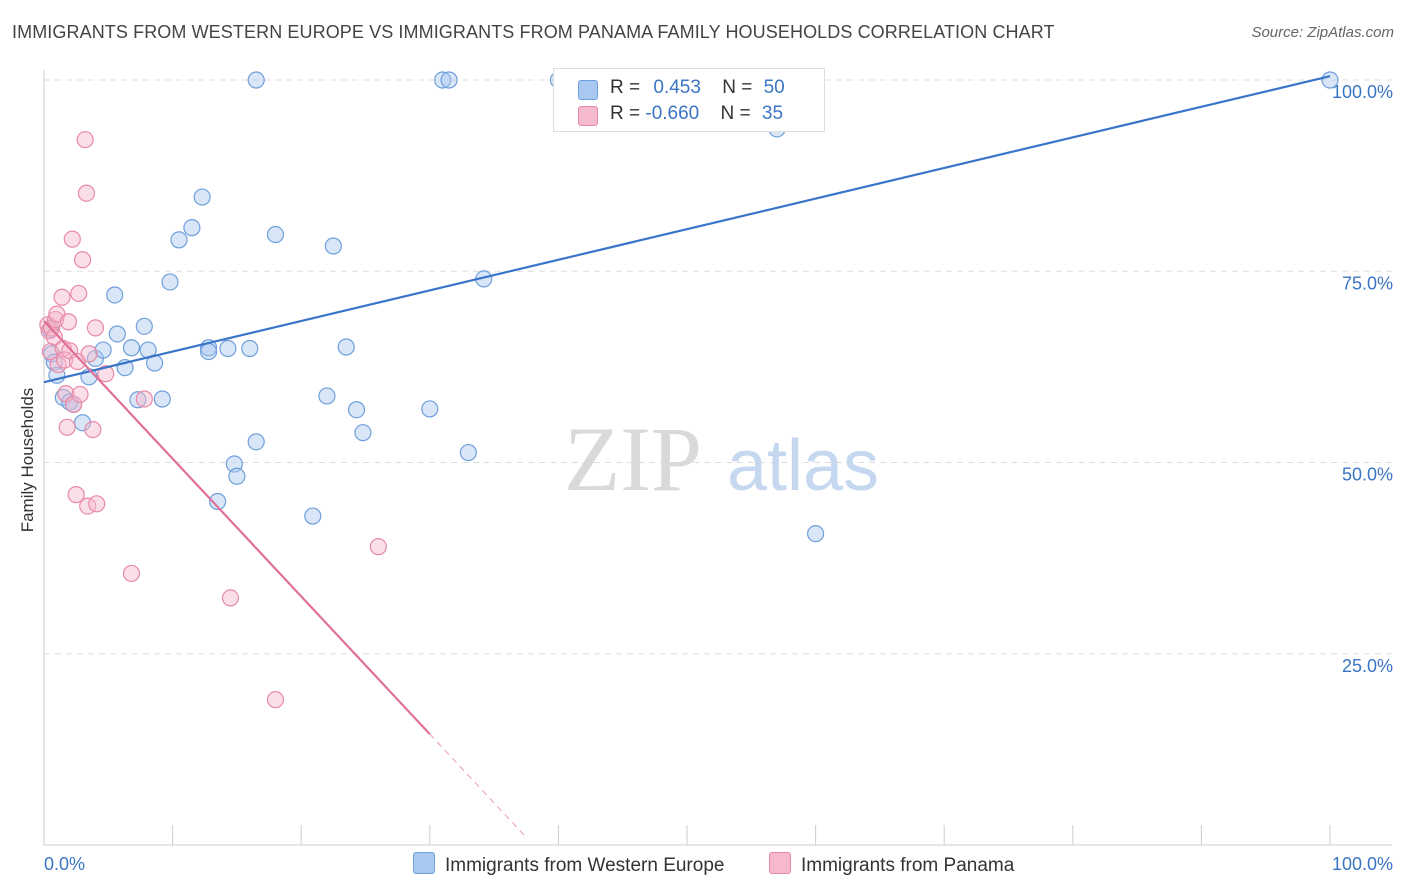 Image resolution: width=1406 pixels, height=892 pixels. What do you see at coordinates (1367, 475) in the screenshot?
I see `y-tick-label: 50.0%` at bounding box center [1367, 475].